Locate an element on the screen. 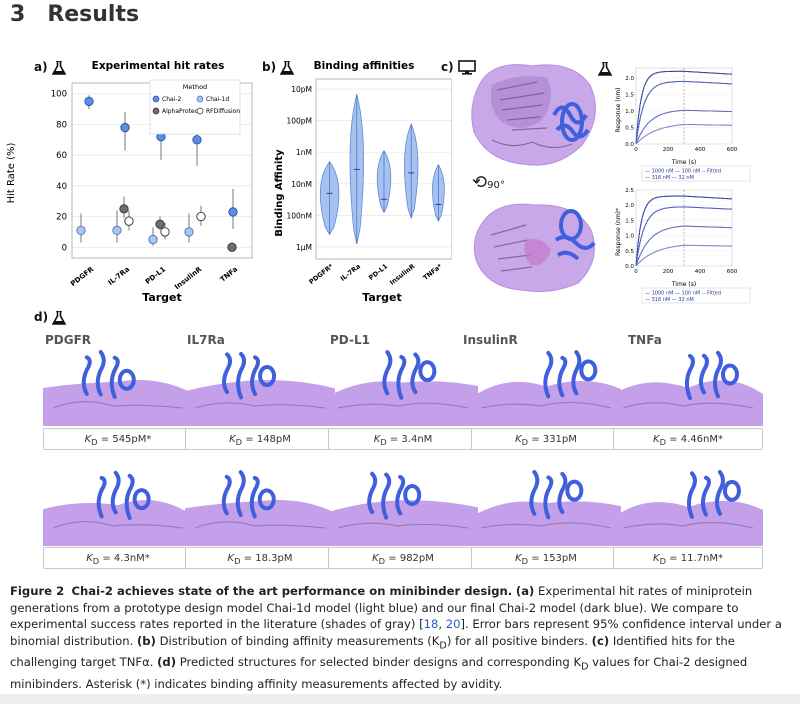  binder-structure-image is located at coordinates (403, 388).